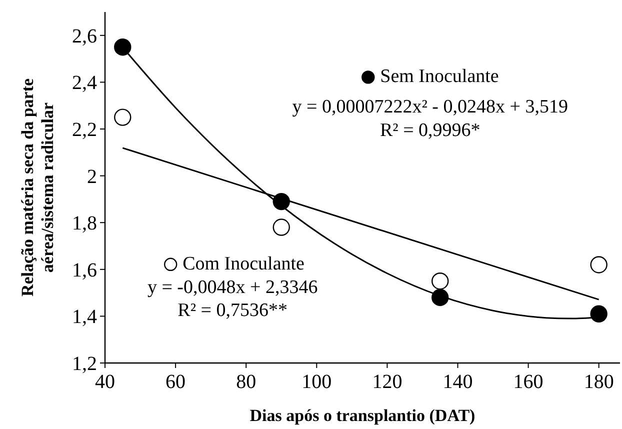 This screenshot has height=429, width=622. I want to click on annotation: R² = 0,7536**, so click(233, 311).